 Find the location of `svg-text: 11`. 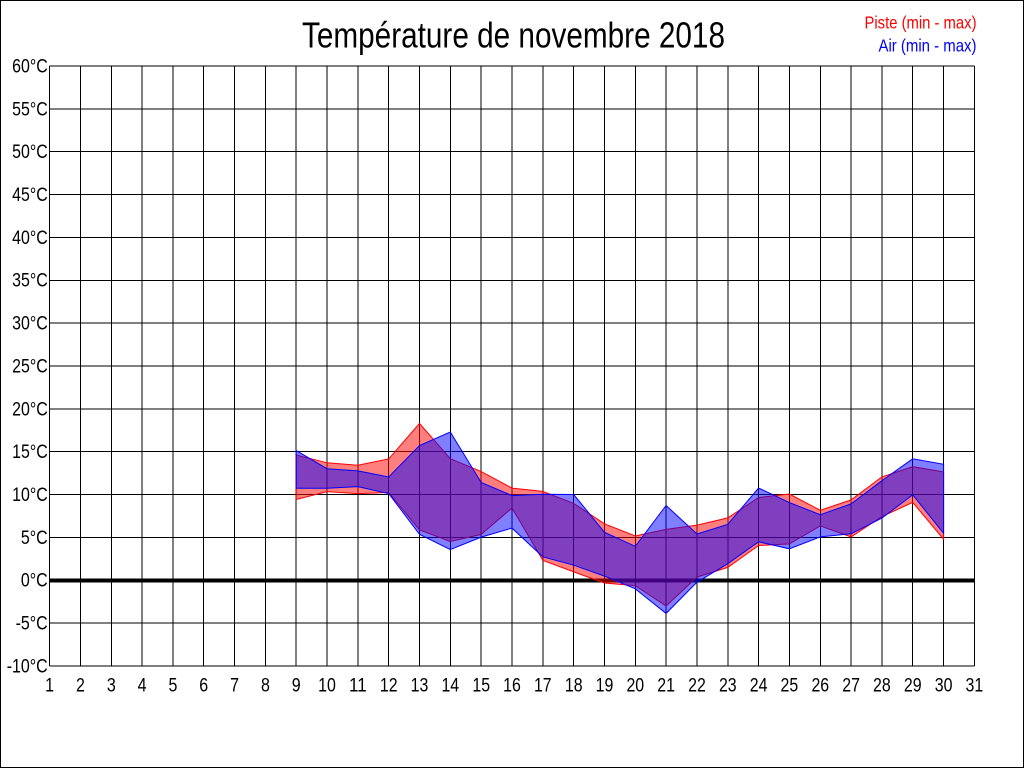

svg-text: 11 is located at coordinates (358, 686).